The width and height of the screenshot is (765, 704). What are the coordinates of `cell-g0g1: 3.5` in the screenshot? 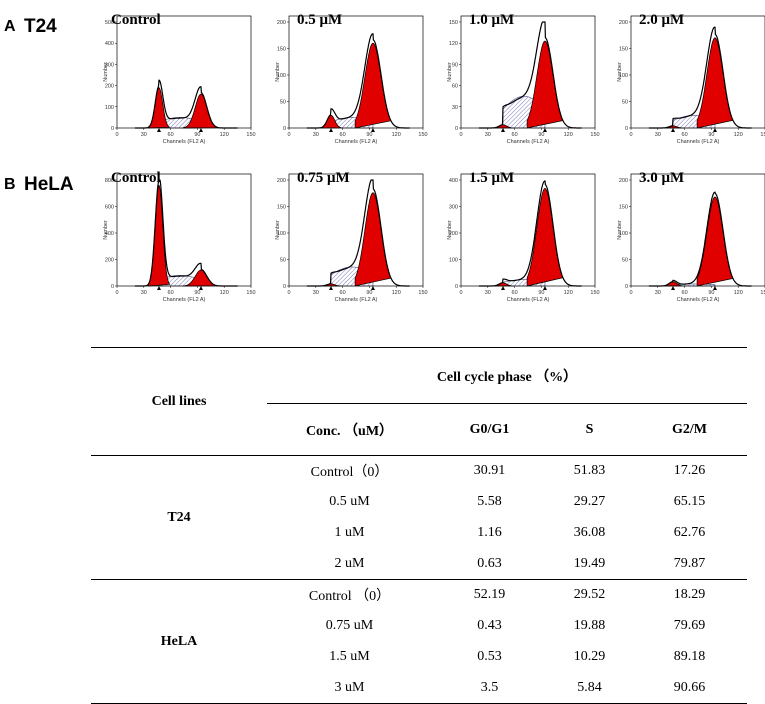 It's located at (489, 688).